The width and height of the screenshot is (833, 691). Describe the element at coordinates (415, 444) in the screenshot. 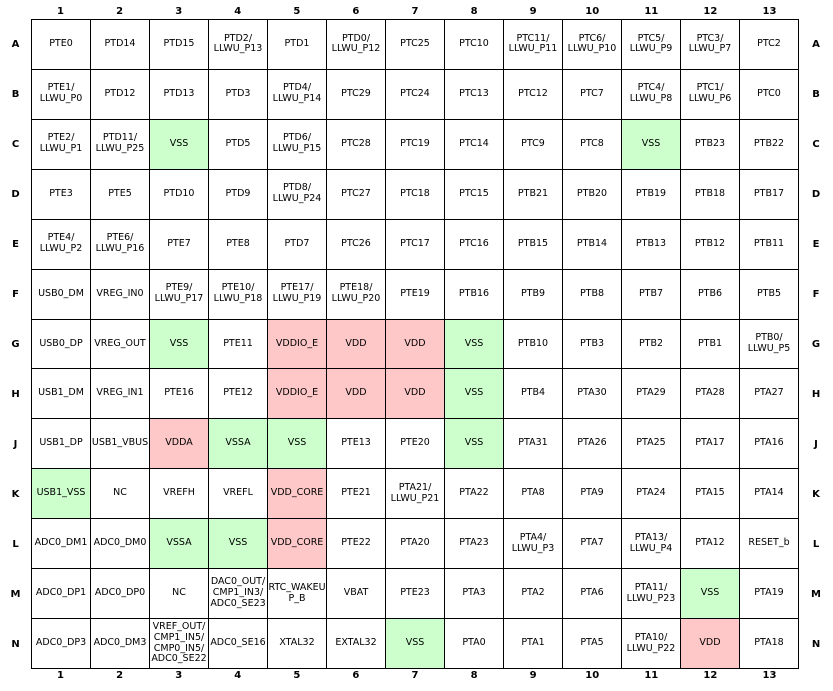

I see `pin-cell: PTE20` at that location.